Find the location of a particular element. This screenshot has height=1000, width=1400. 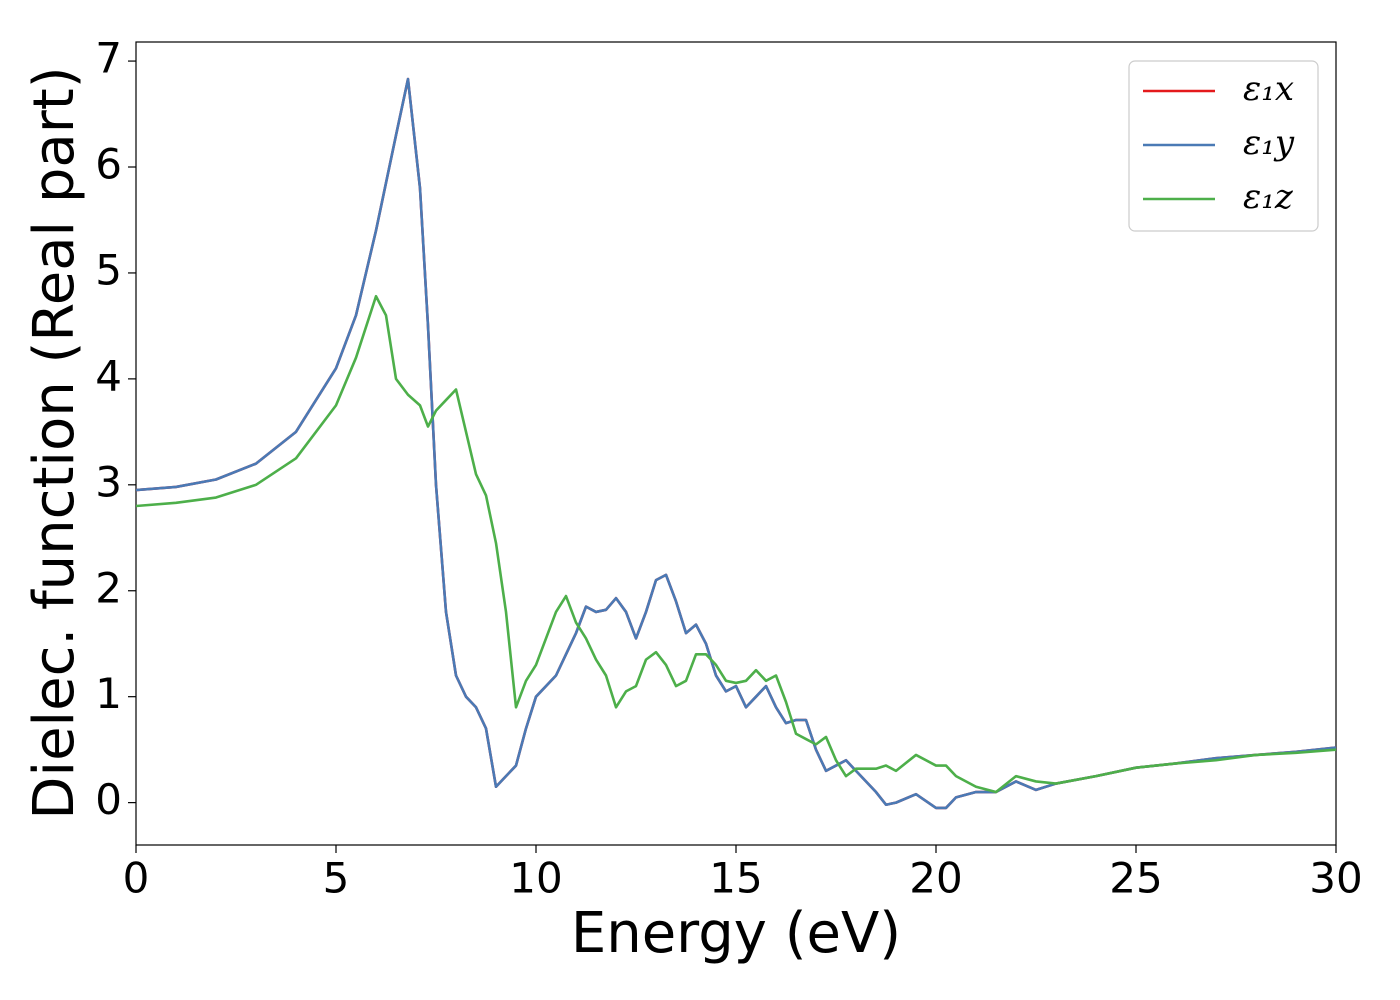

y-tick-label: 5 is located at coordinates (108, 269).